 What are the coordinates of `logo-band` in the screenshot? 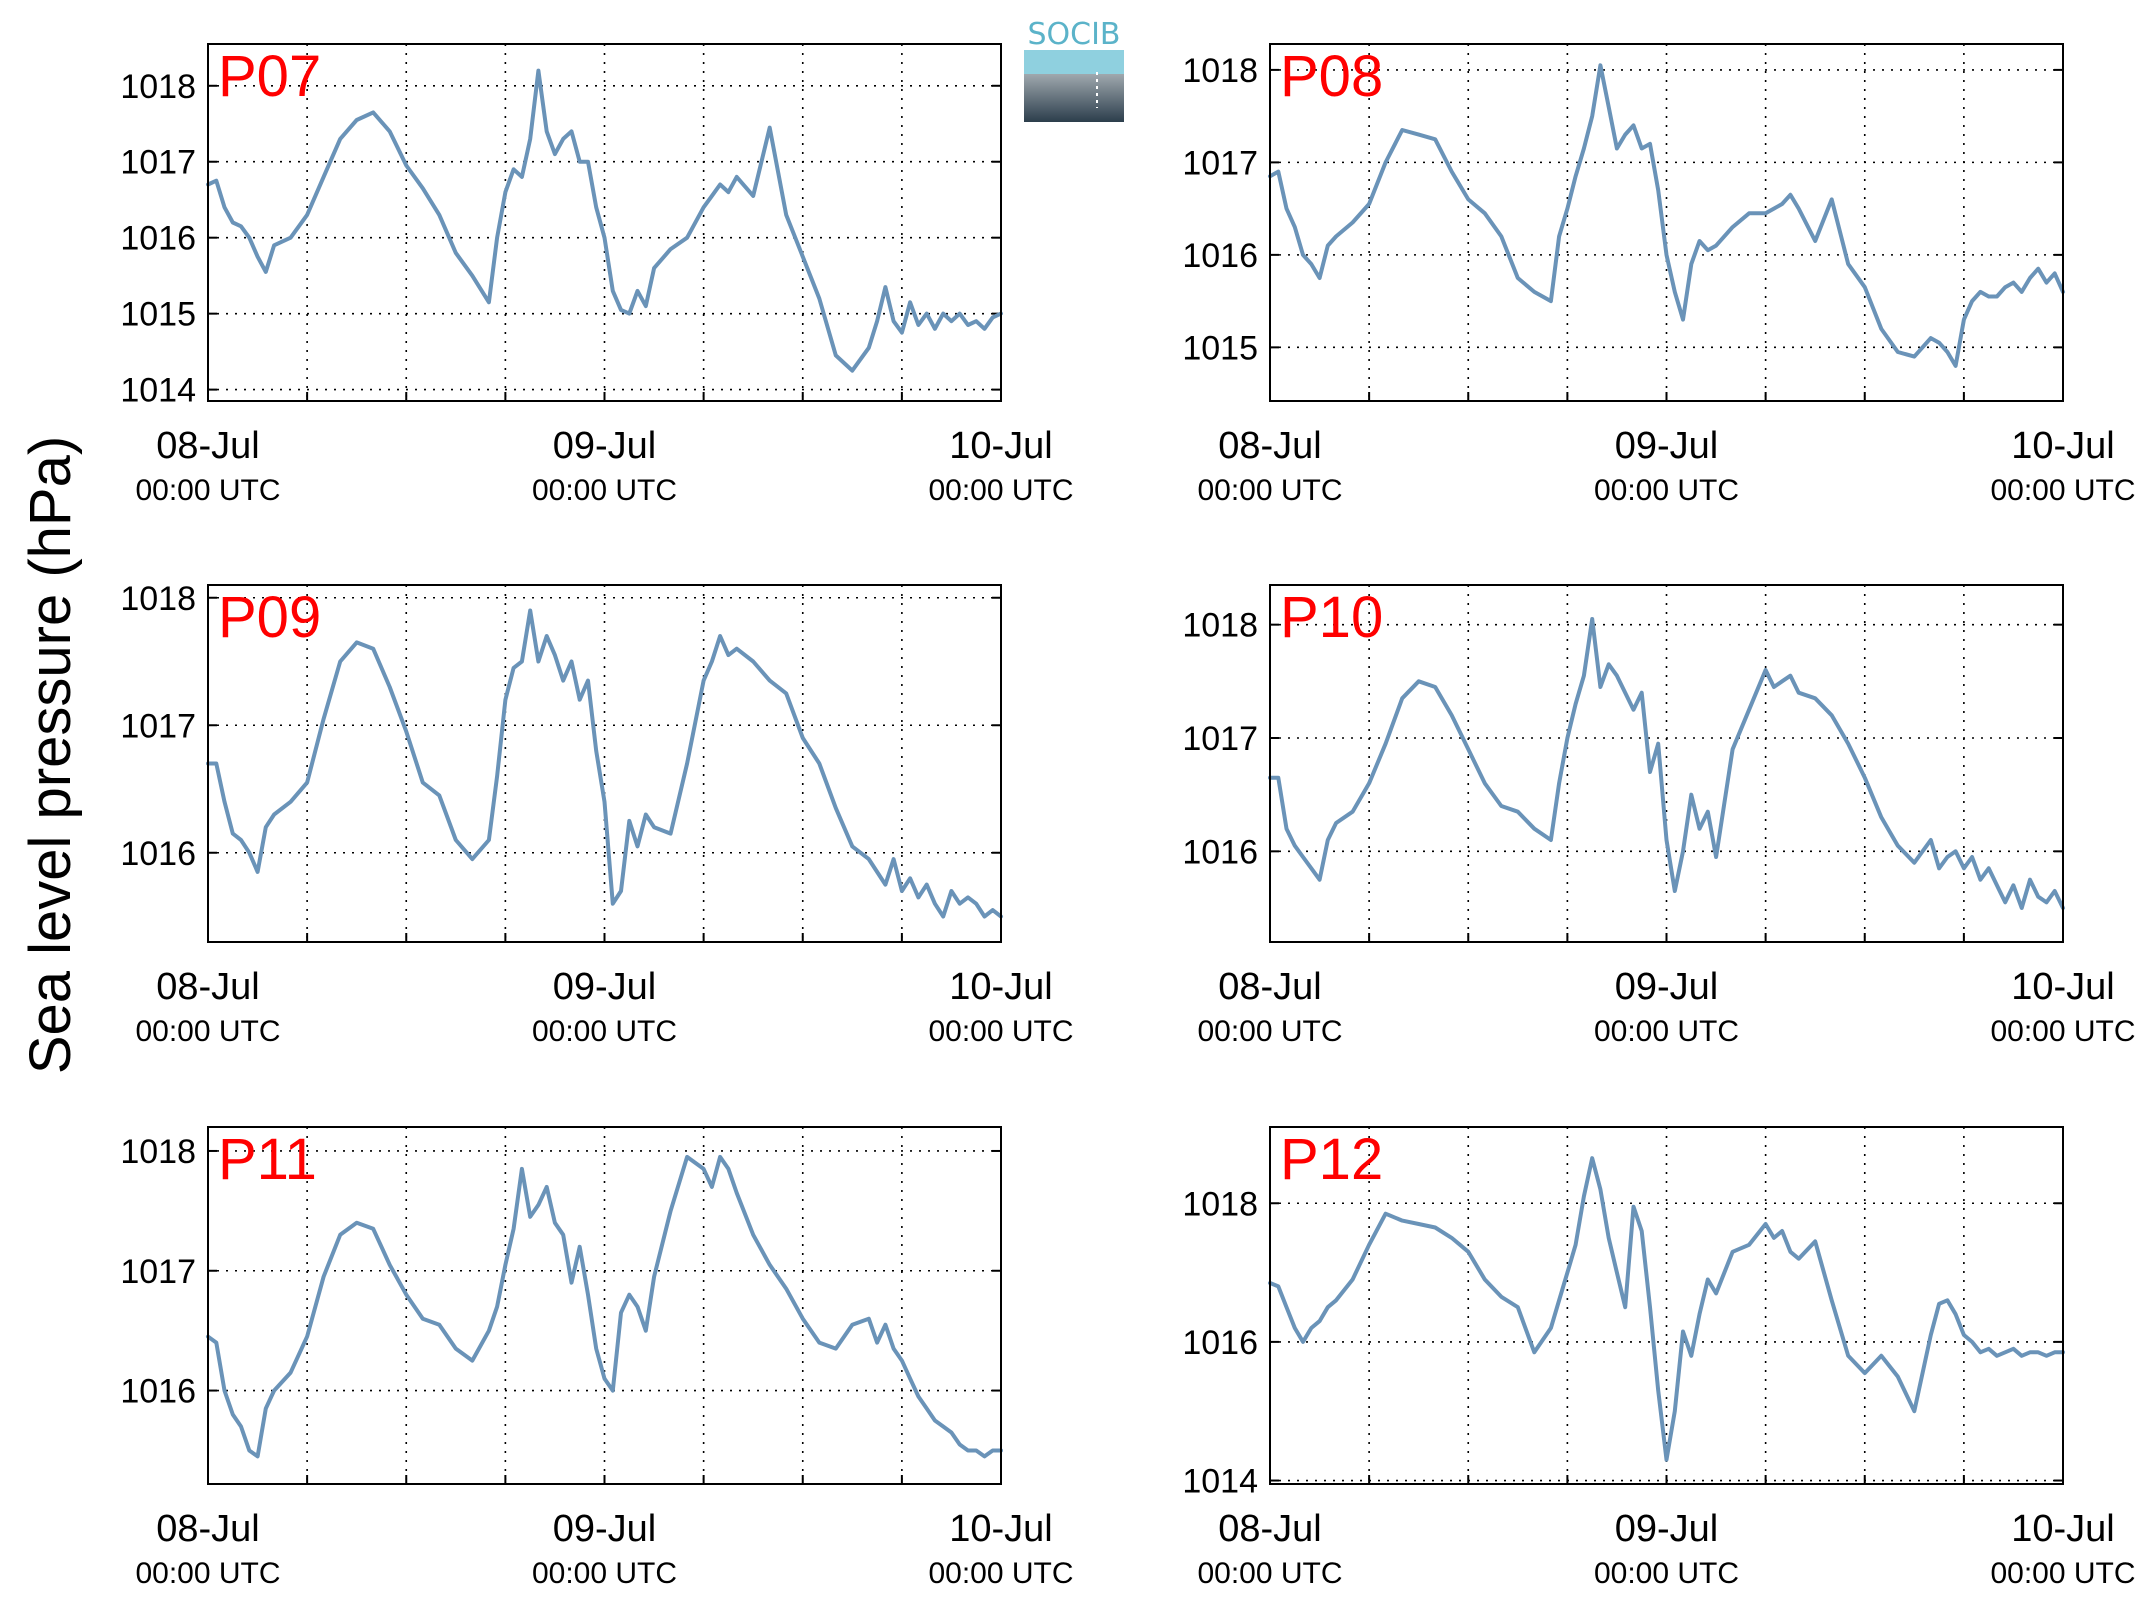 It's located at (1074, 62).